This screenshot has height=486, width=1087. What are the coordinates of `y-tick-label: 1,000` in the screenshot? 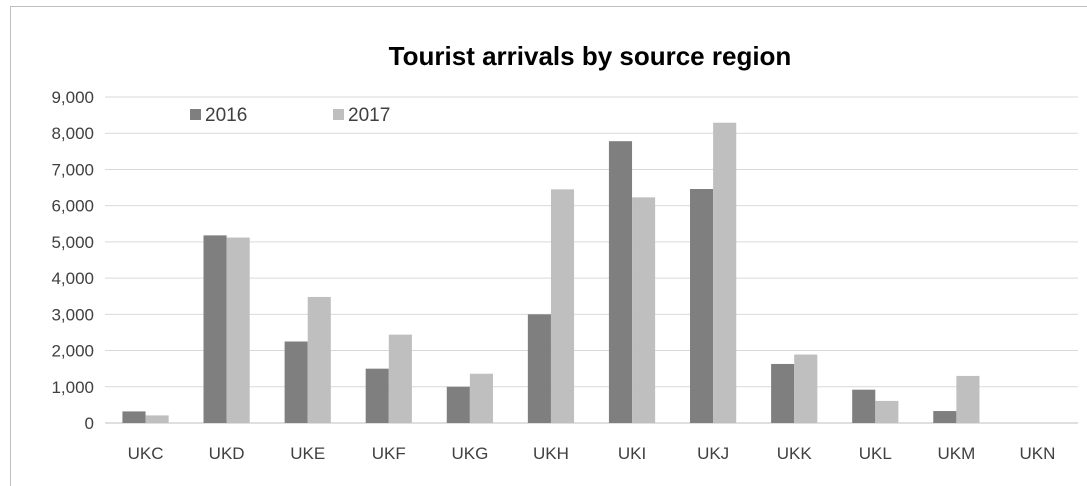 It's located at (72, 387).